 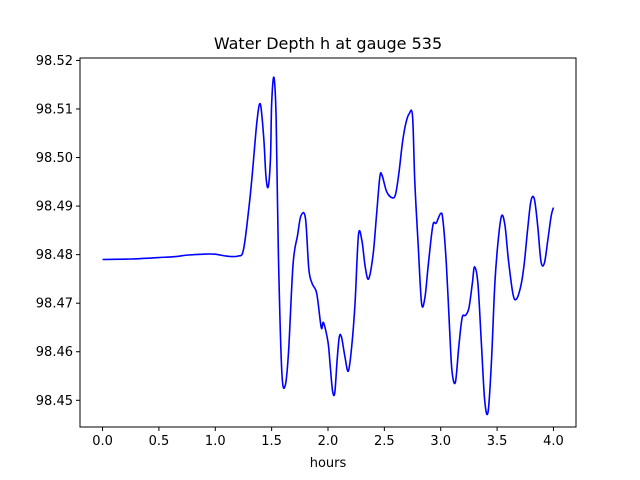 What do you see at coordinates (54, 352) in the screenshot?
I see `y-tick-label: 98.46` at bounding box center [54, 352].